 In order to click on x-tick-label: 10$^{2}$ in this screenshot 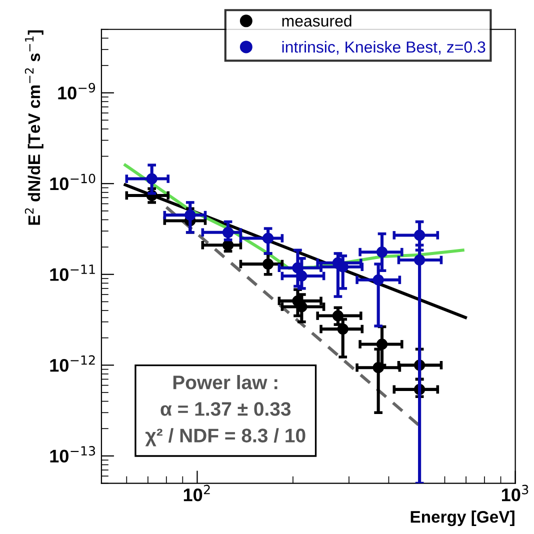, I will do `click(197, 493)`.